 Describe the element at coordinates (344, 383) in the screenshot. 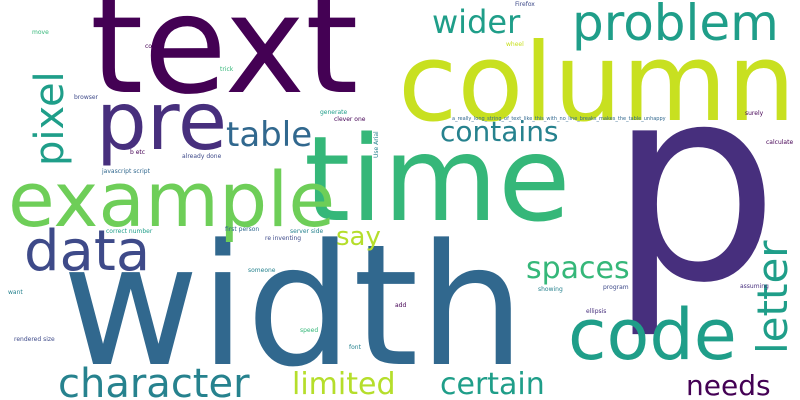

I see `word-limited: limited` at that location.